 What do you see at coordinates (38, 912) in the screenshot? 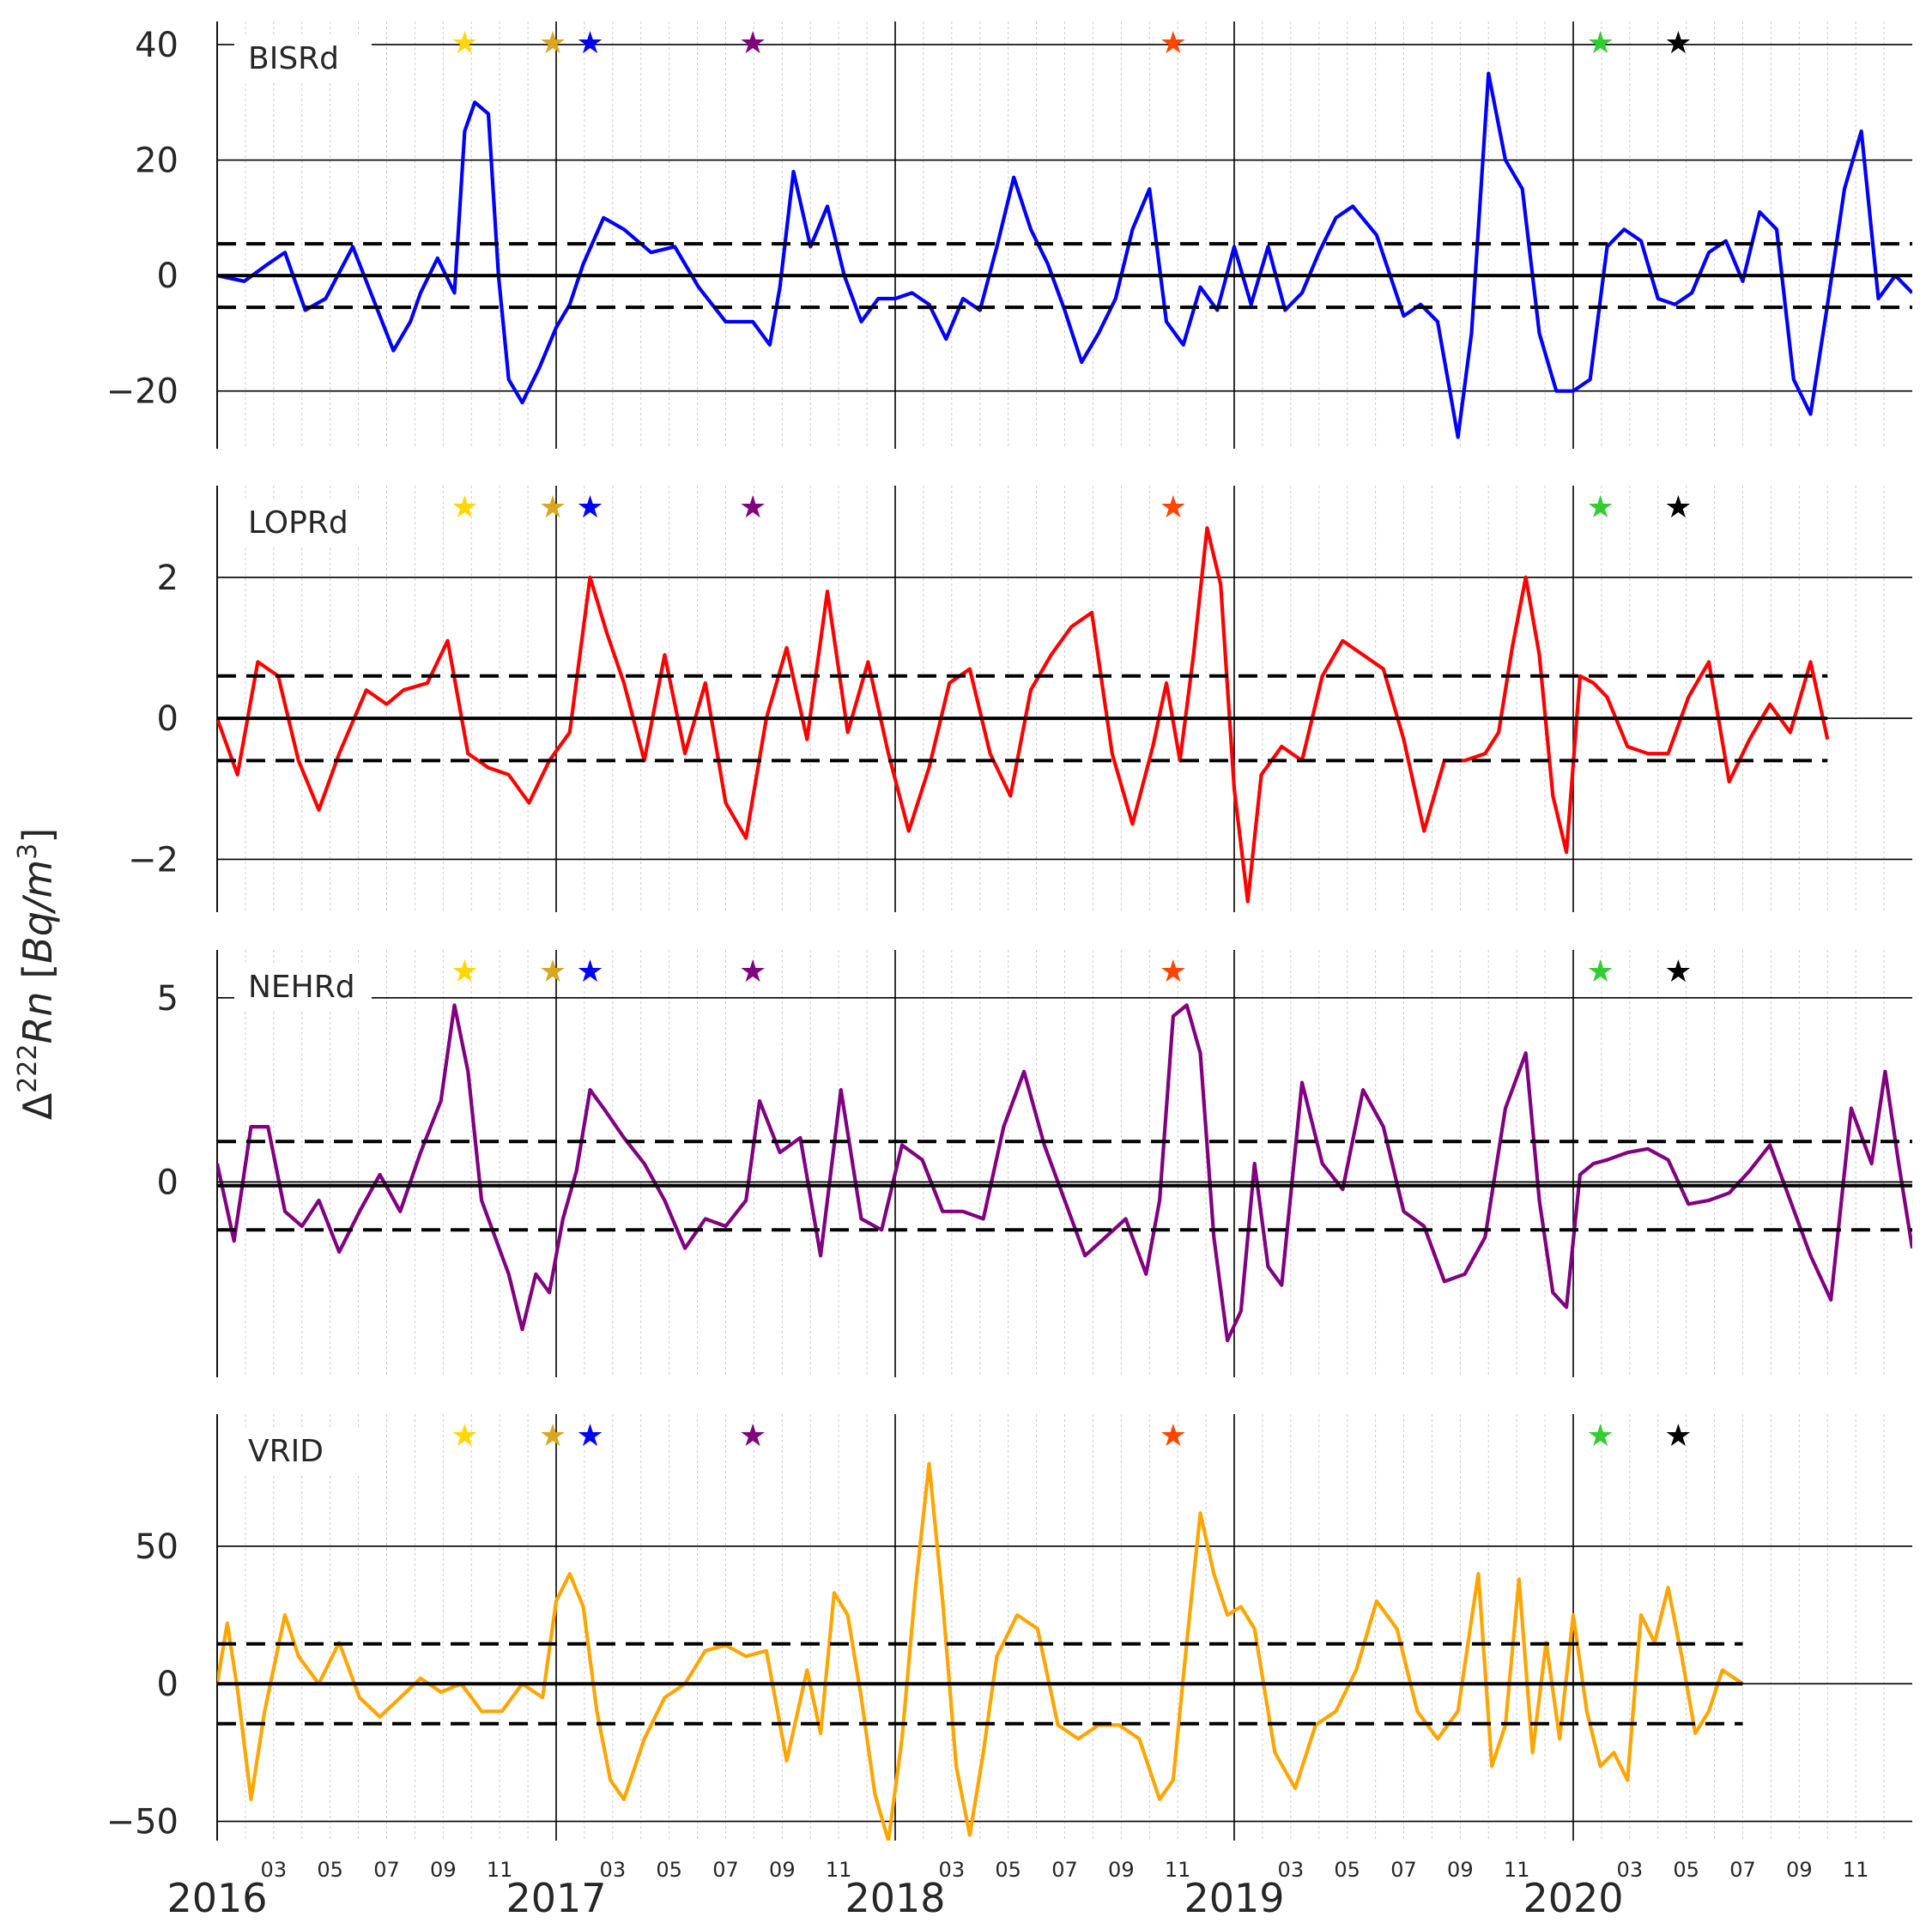
I see `y-label-unit: Bq/m` at bounding box center [38, 912].